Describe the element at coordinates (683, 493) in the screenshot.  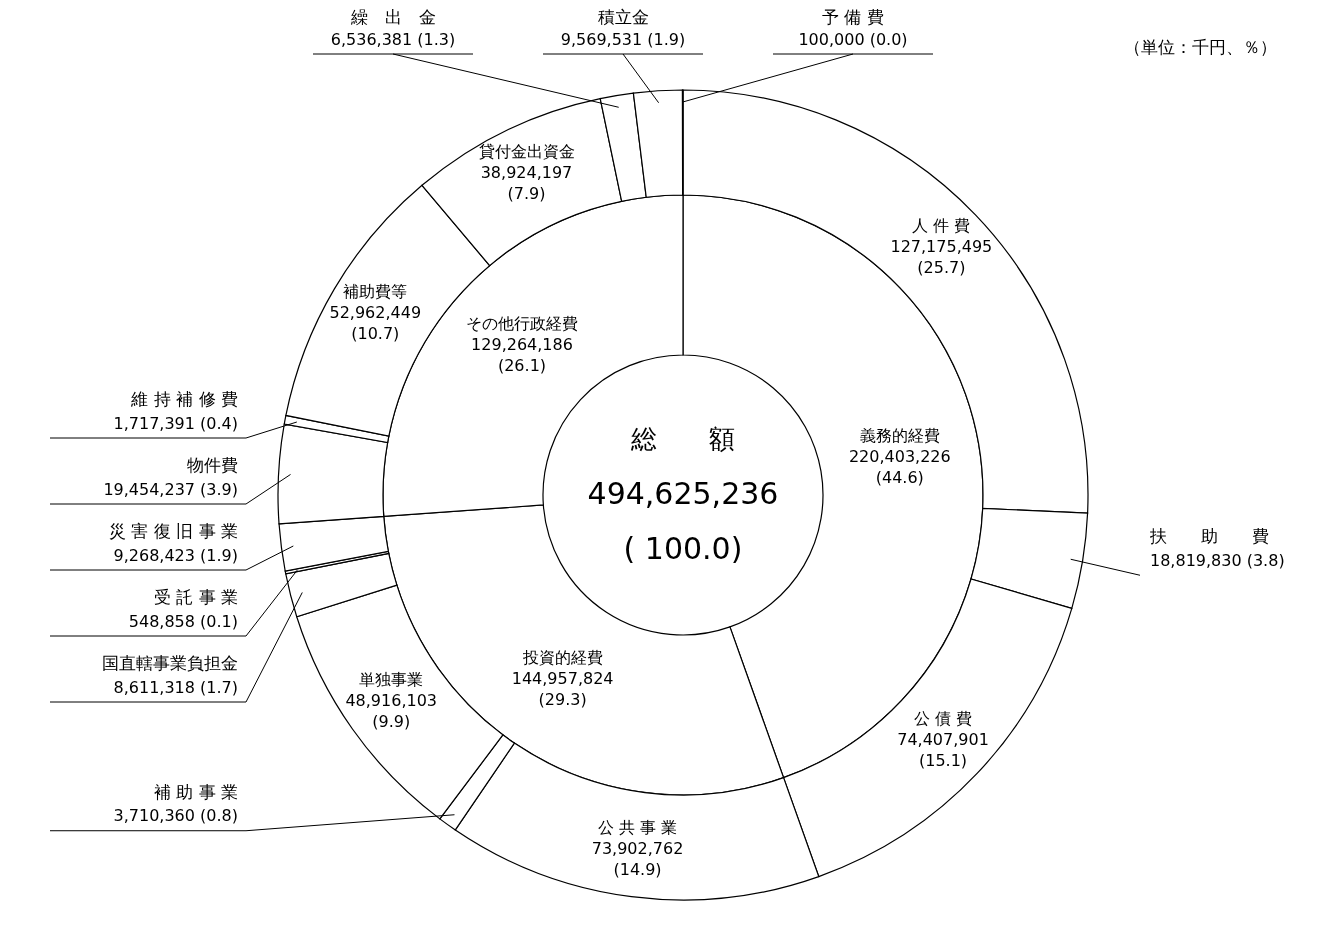
I see `text: 494,625,236` at that location.